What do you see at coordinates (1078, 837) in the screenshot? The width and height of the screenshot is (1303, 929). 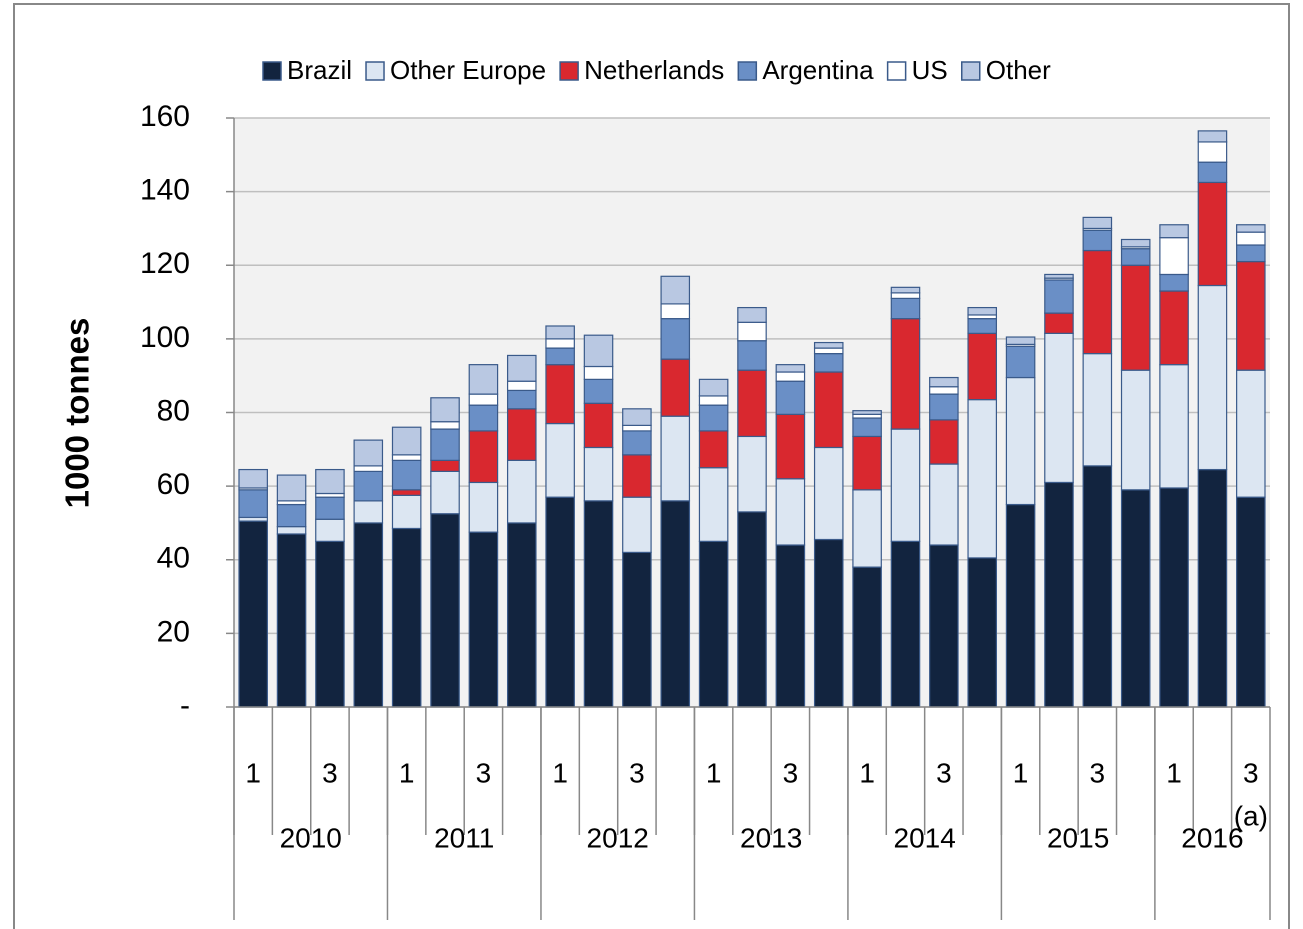 I see `year-label: 2015` at bounding box center [1078, 837].